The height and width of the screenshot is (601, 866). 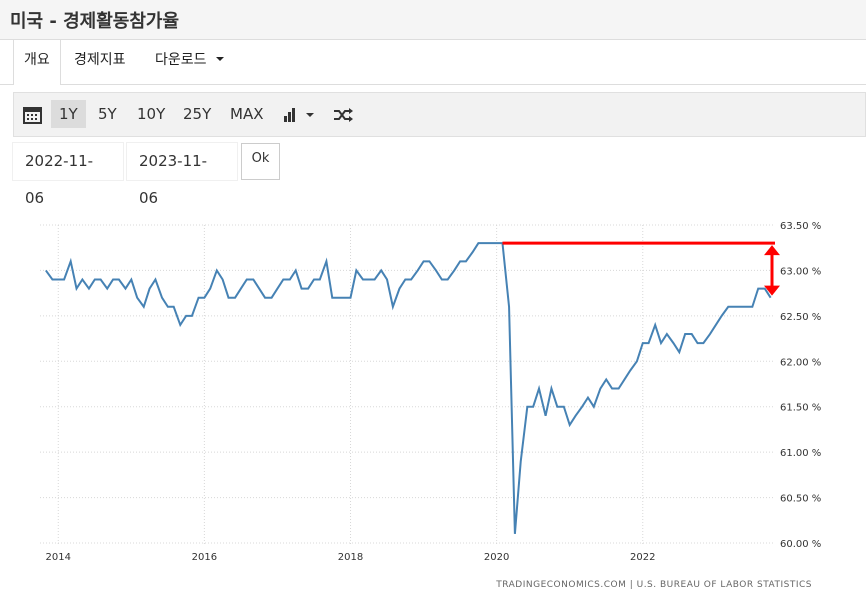 I want to click on tab-label: 다운로드, so click(x=181, y=60).